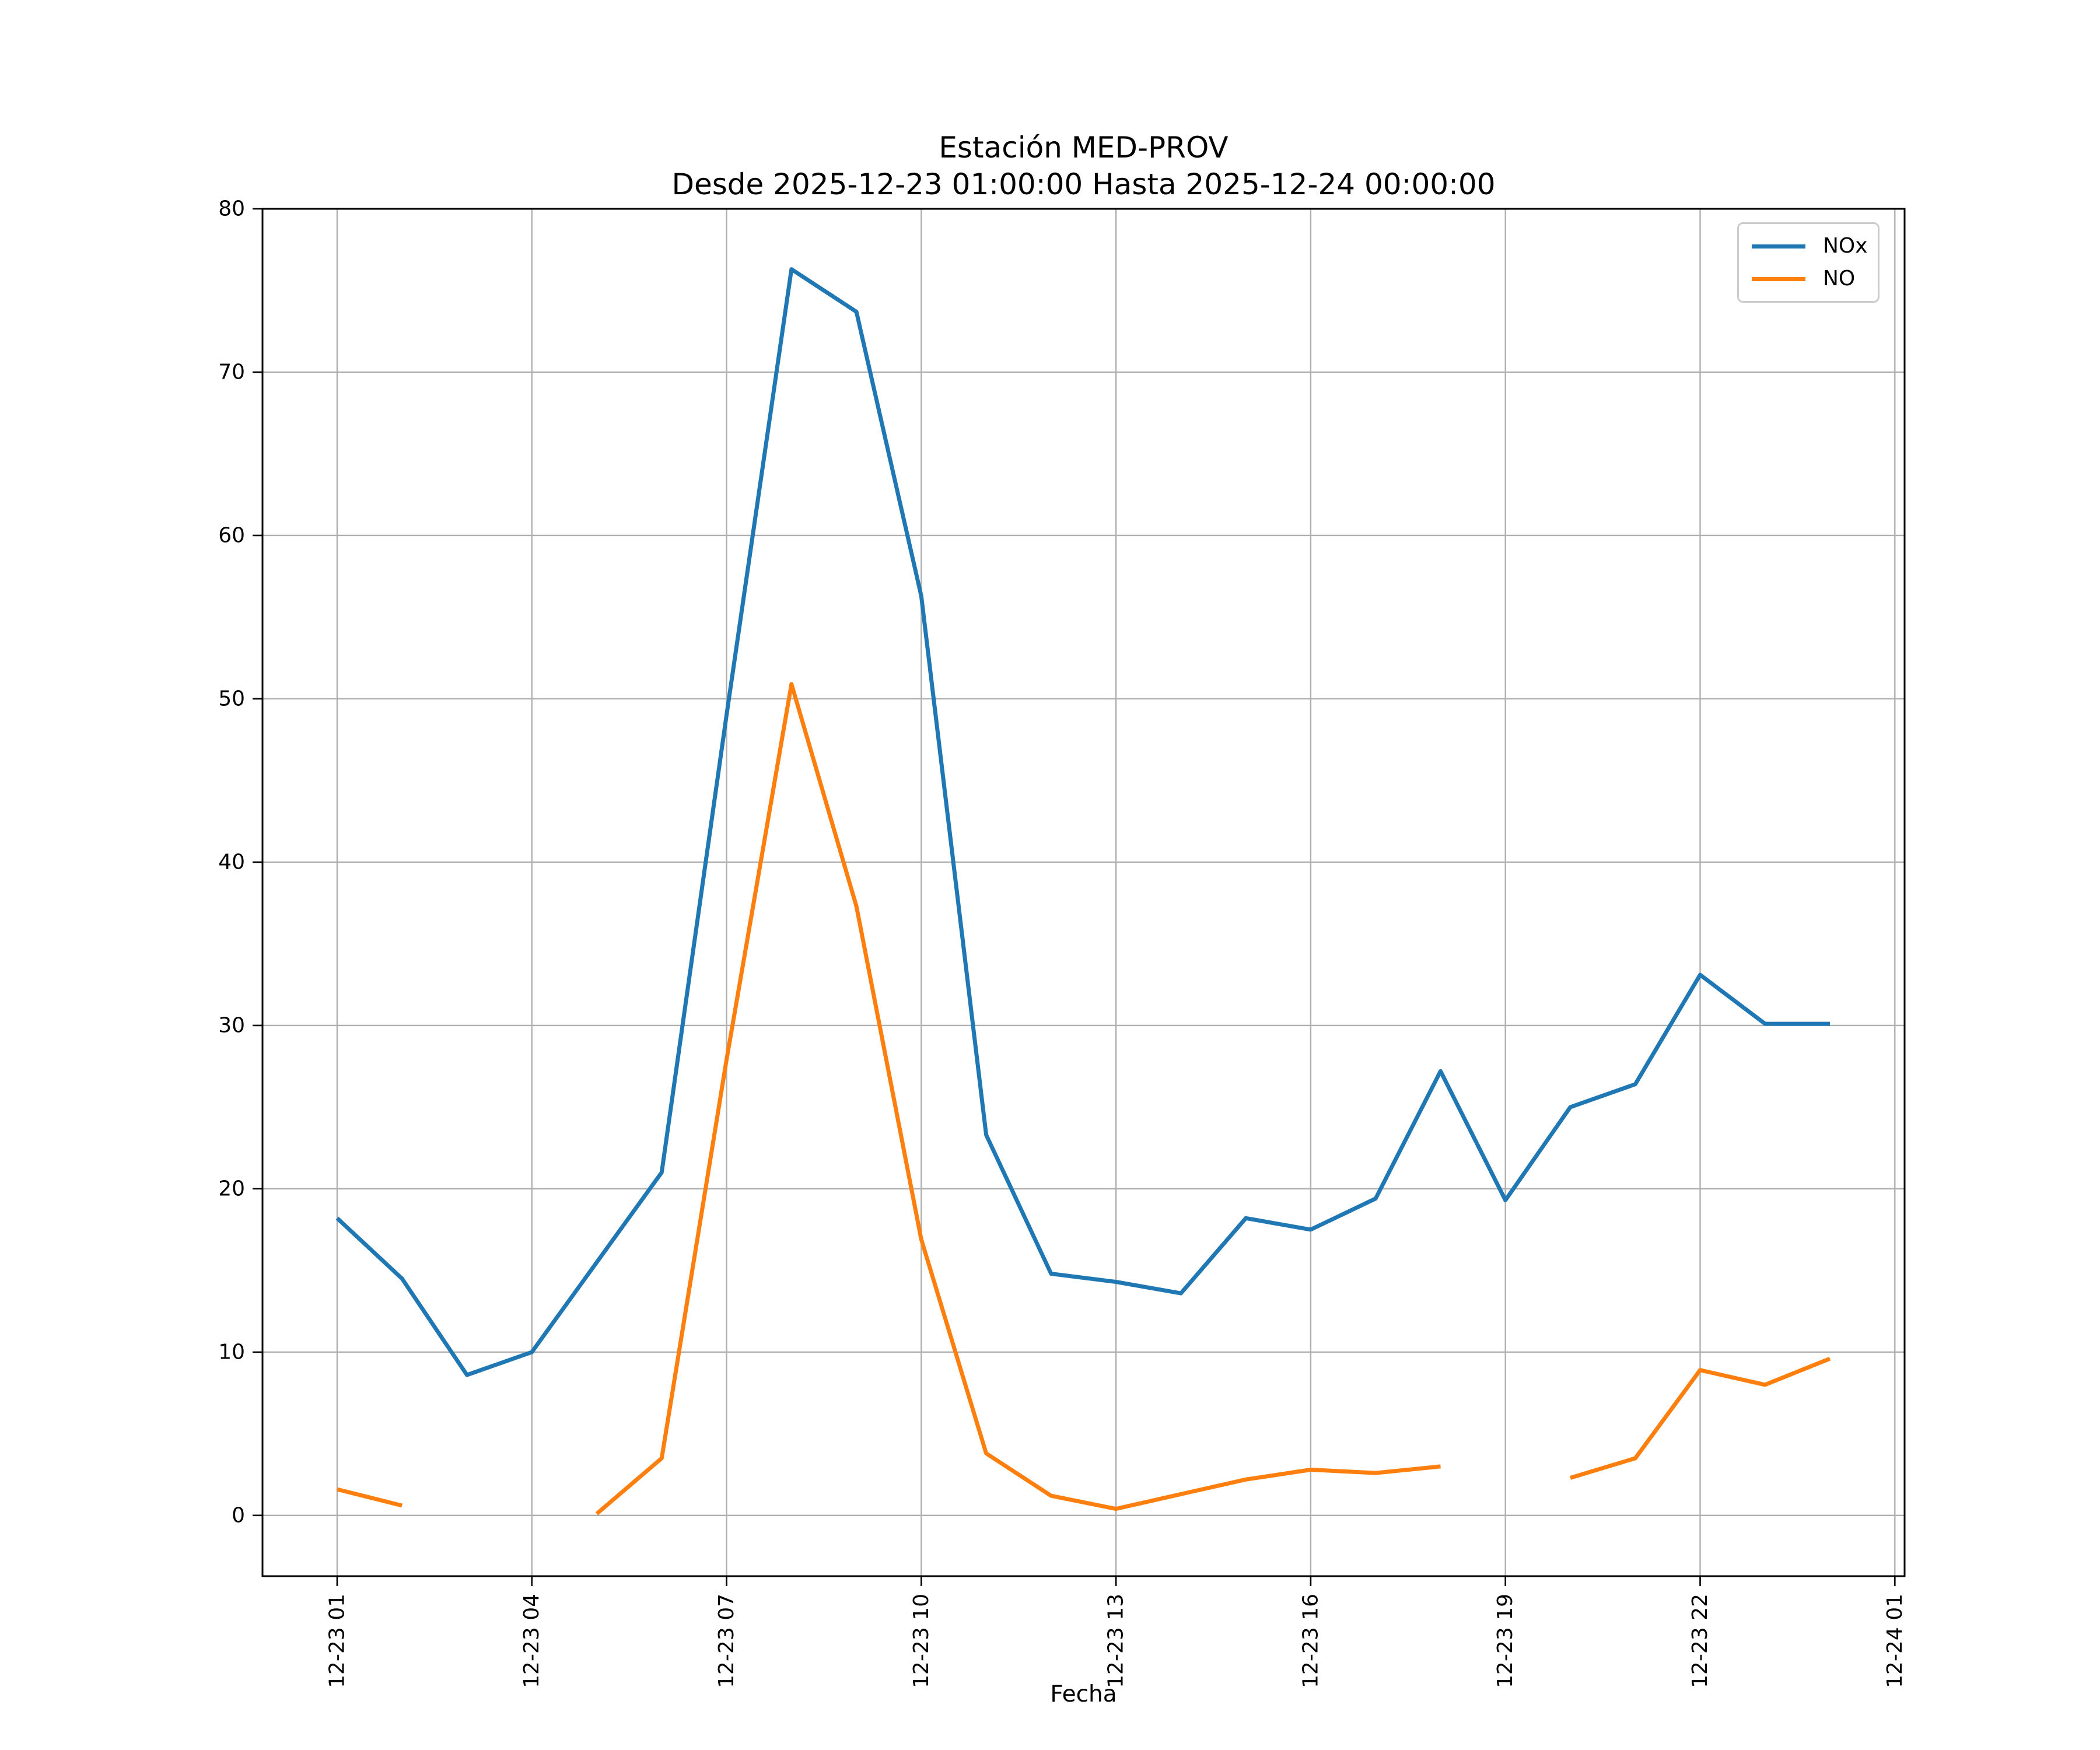 Image resolution: width=2100 pixels, height=1750 pixels. I want to click on y-tick-label: 50, so click(231, 698).